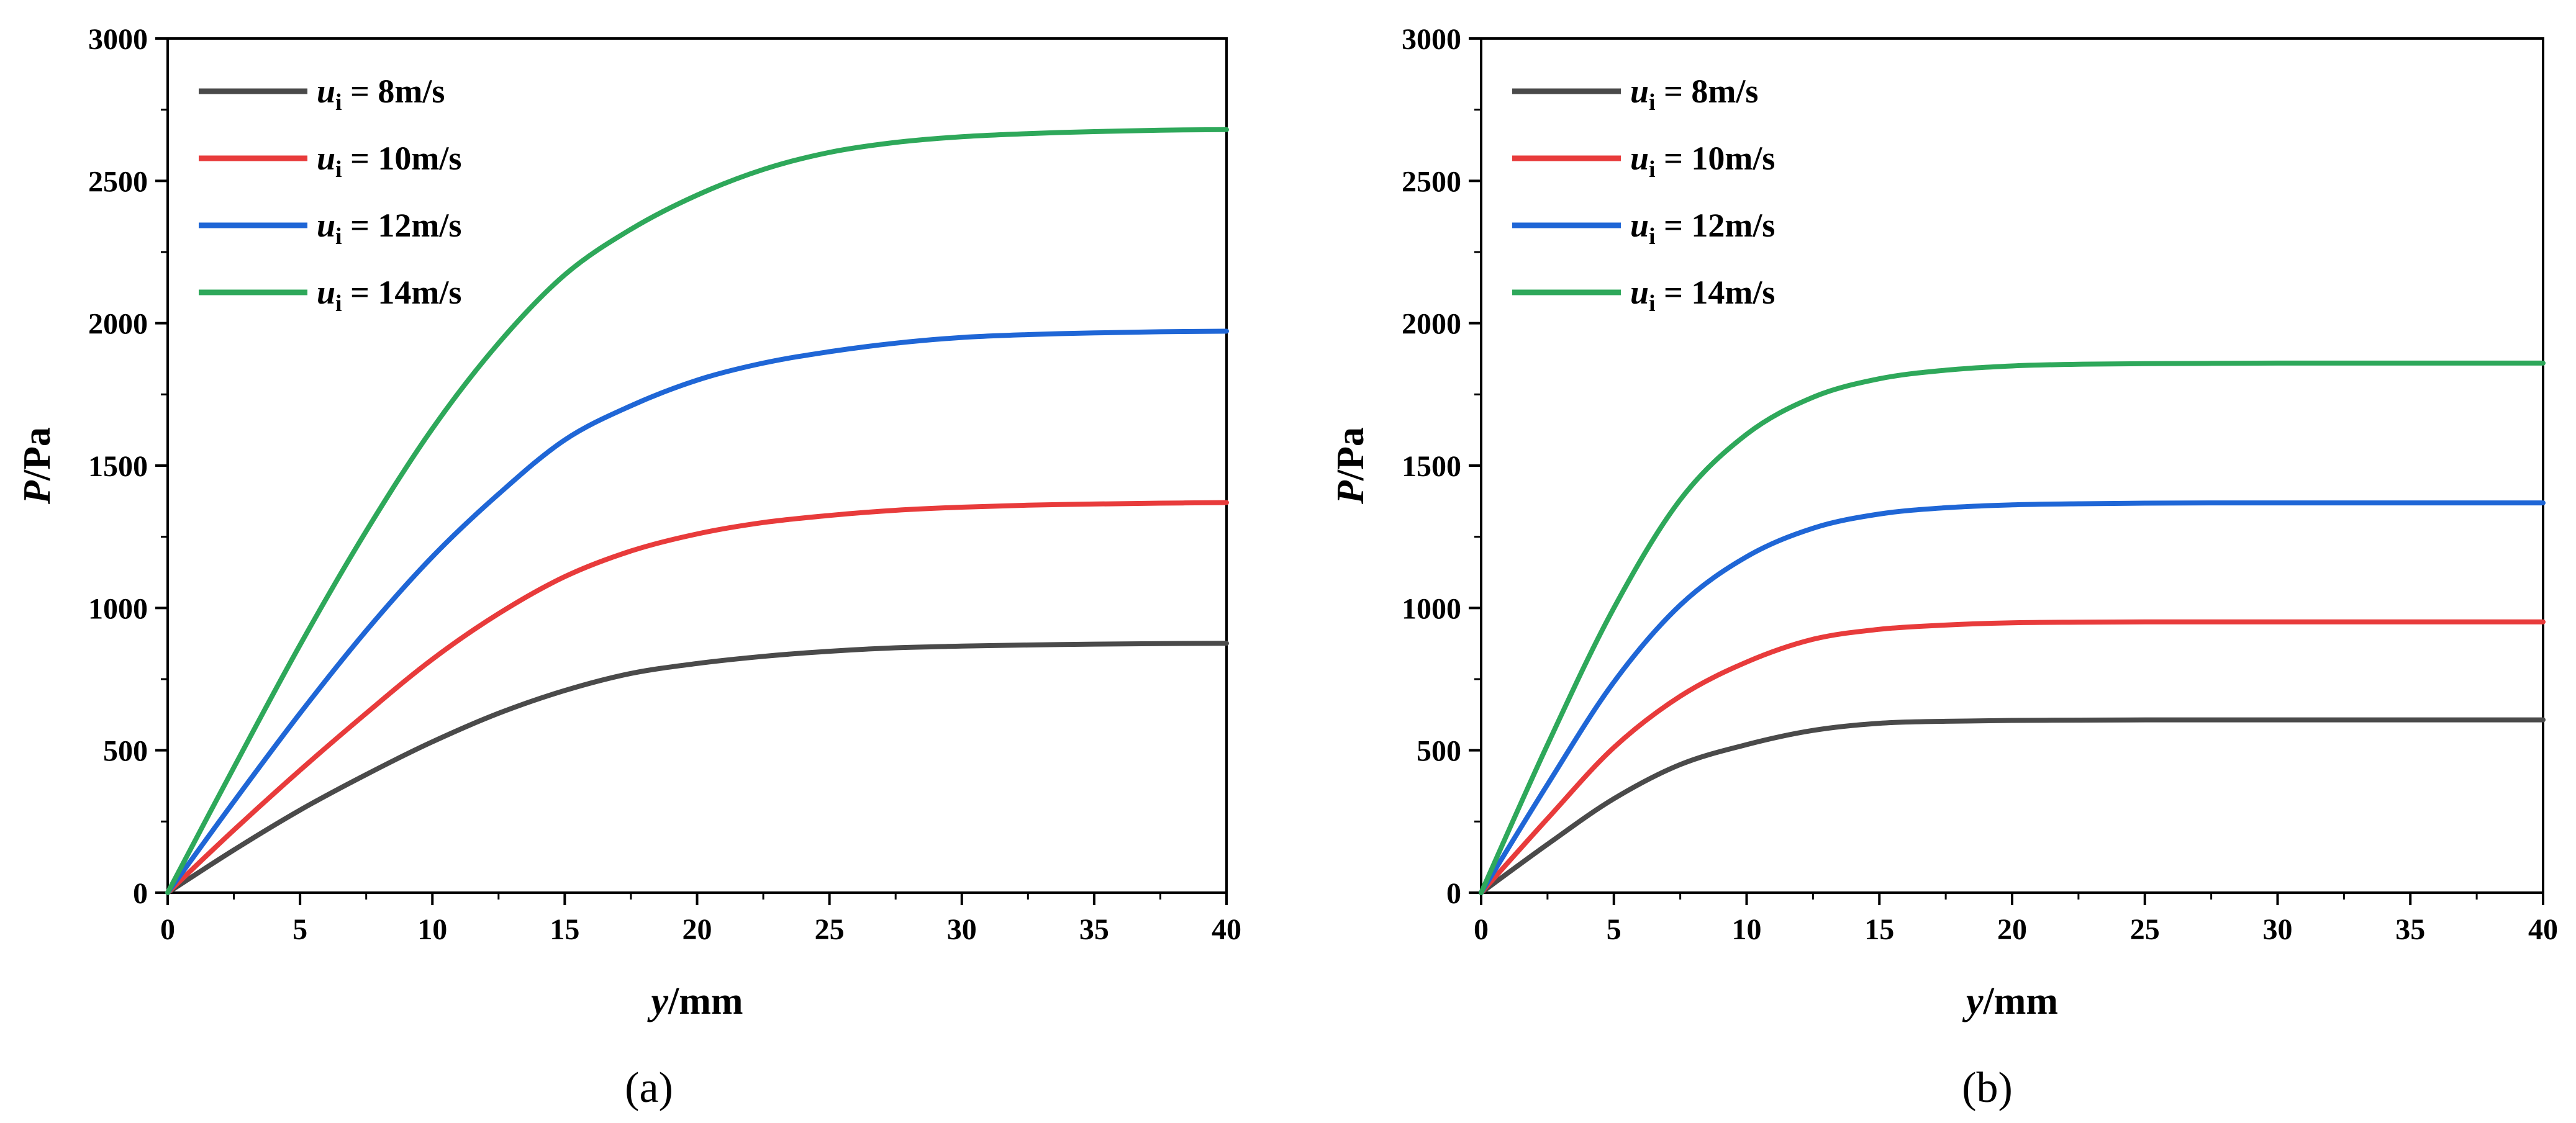 The width and height of the screenshot is (2576, 1123). Describe the element at coordinates (649, 1088) in the screenshot. I see `panel-label: (a)` at that location.